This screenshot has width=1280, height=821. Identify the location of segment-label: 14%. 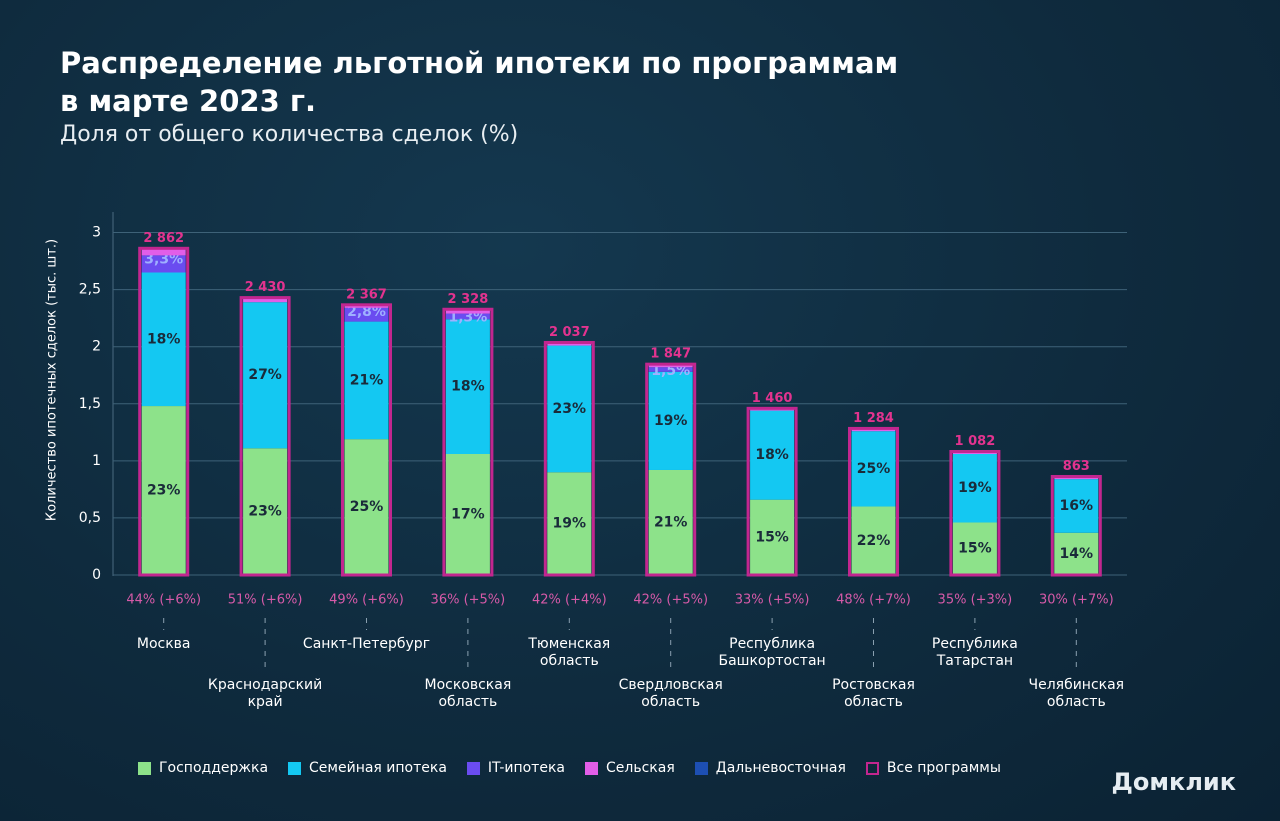
(1077, 554).